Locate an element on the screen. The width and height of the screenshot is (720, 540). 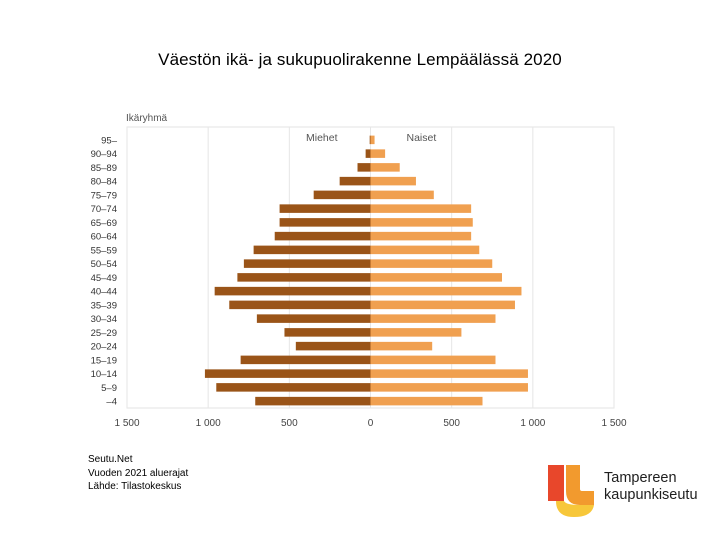
y-tick-label: 75–79 is located at coordinates (104, 195).